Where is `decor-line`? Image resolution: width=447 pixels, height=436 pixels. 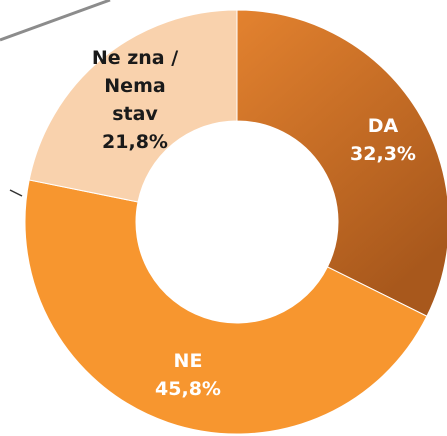
decor-line is located at coordinates (55, 21).